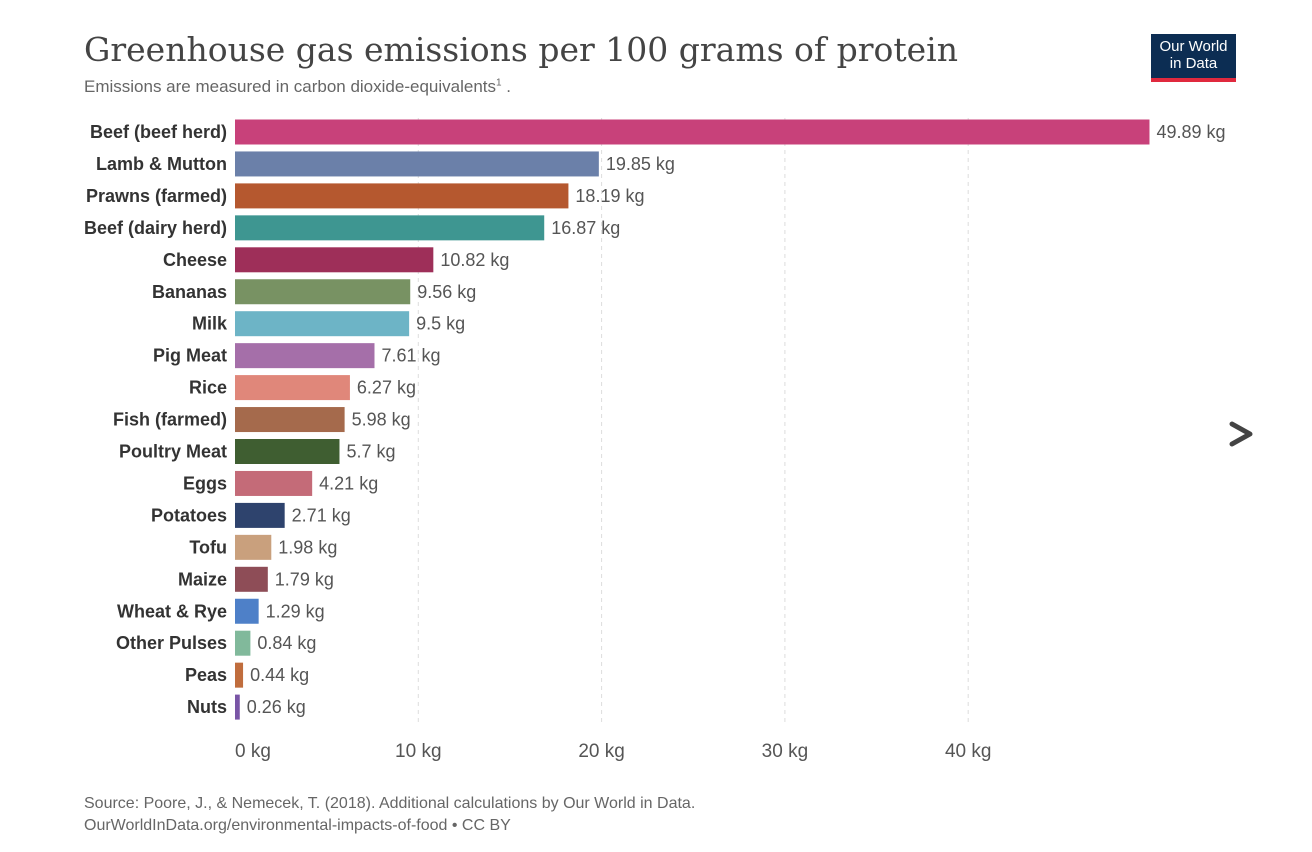 Image resolution: width=1312 pixels, height=852 pixels. I want to click on value-label: 6.27 kg, so click(386, 388).